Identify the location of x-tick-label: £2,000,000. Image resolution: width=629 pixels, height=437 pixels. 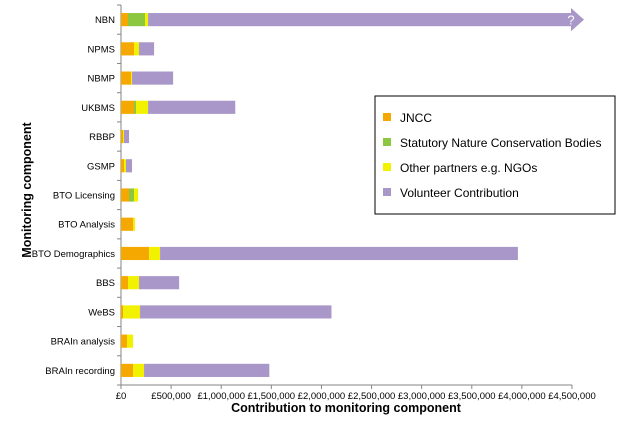
(322, 396).